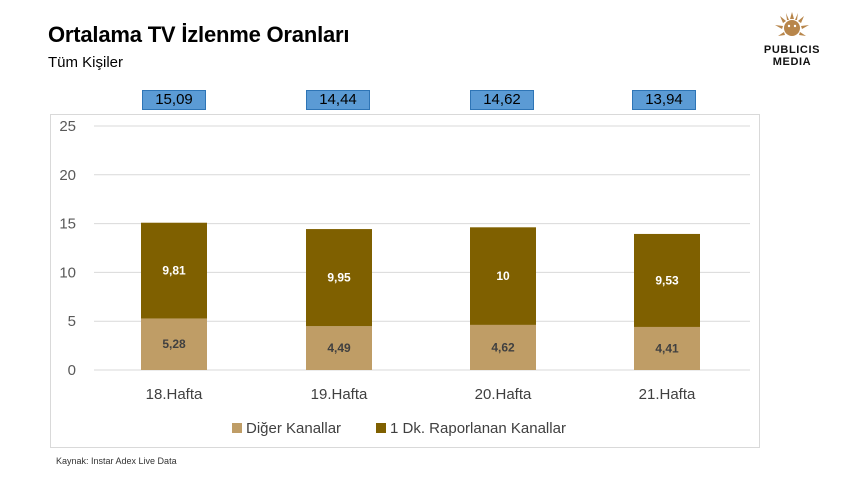  Describe the element at coordinates (199, 34) in the screenshot. I see `chart-title: Ortalama TV İzlenme Oranları` at that location.